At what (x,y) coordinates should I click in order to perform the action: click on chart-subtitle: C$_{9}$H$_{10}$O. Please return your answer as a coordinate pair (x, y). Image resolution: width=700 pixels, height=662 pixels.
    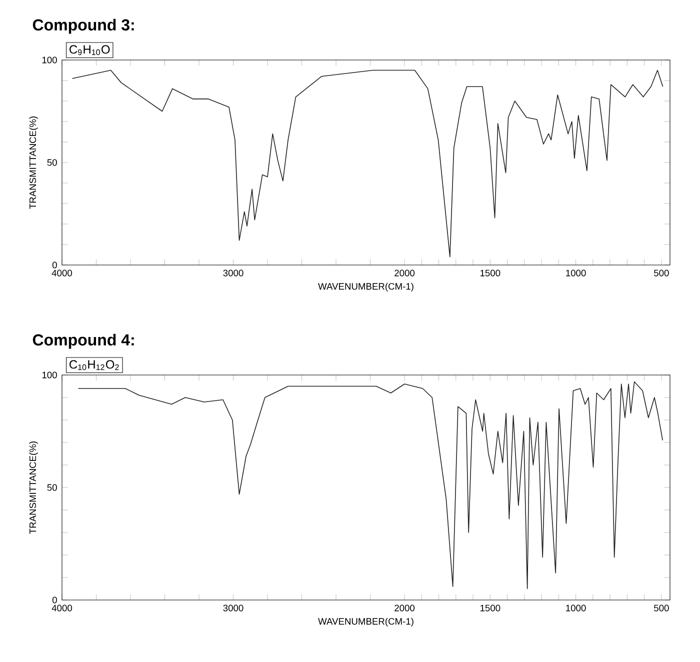
    Looking at the image, I should click on (90, 50).